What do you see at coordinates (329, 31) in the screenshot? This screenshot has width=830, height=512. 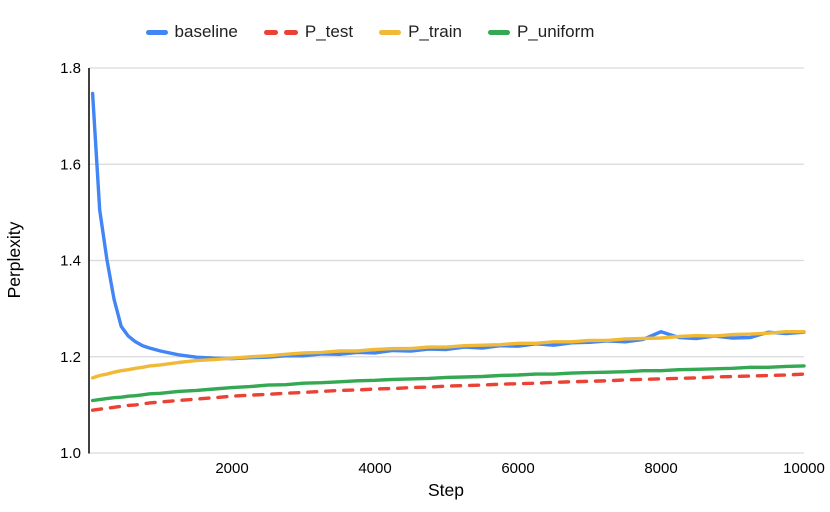 I see `legend-label: P_test` at bounding box center [329, 31].